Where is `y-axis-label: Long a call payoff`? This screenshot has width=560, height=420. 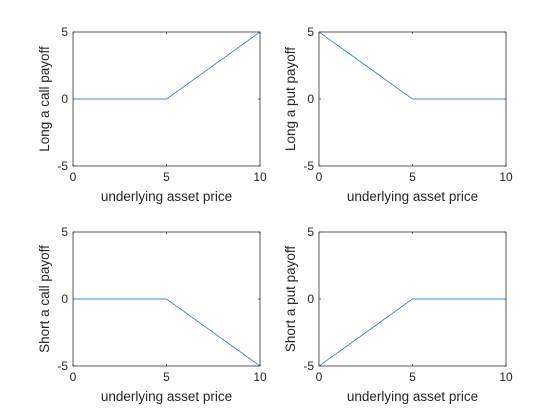
y-axis-label: Long a call payoff is located at coordinates (44, 99).